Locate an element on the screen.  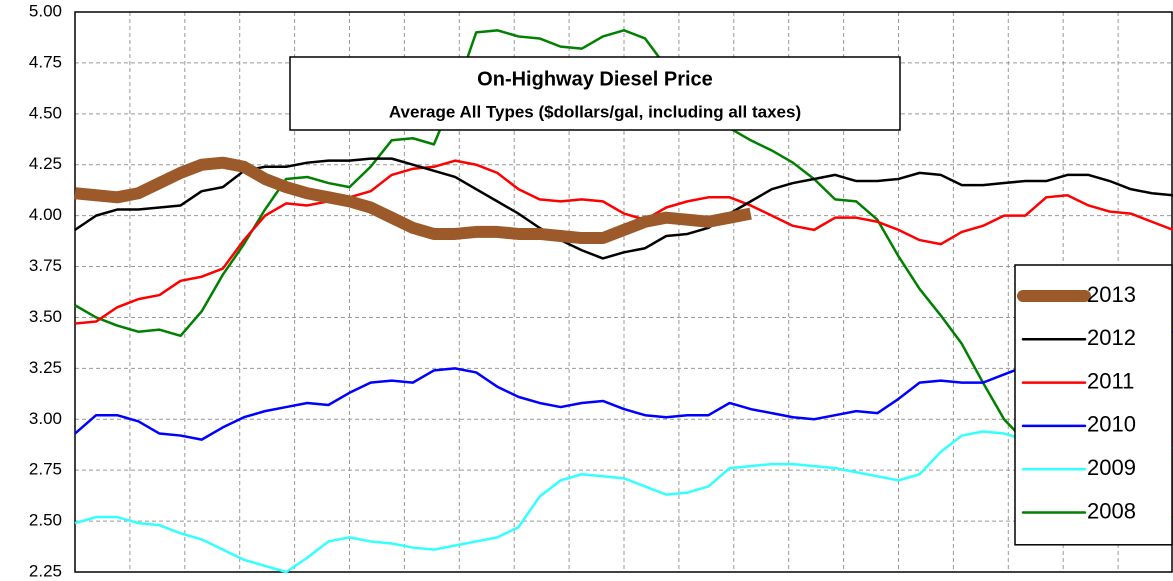
chart-title: On-Highway Diesel Price is located at coordinates (595, 79).